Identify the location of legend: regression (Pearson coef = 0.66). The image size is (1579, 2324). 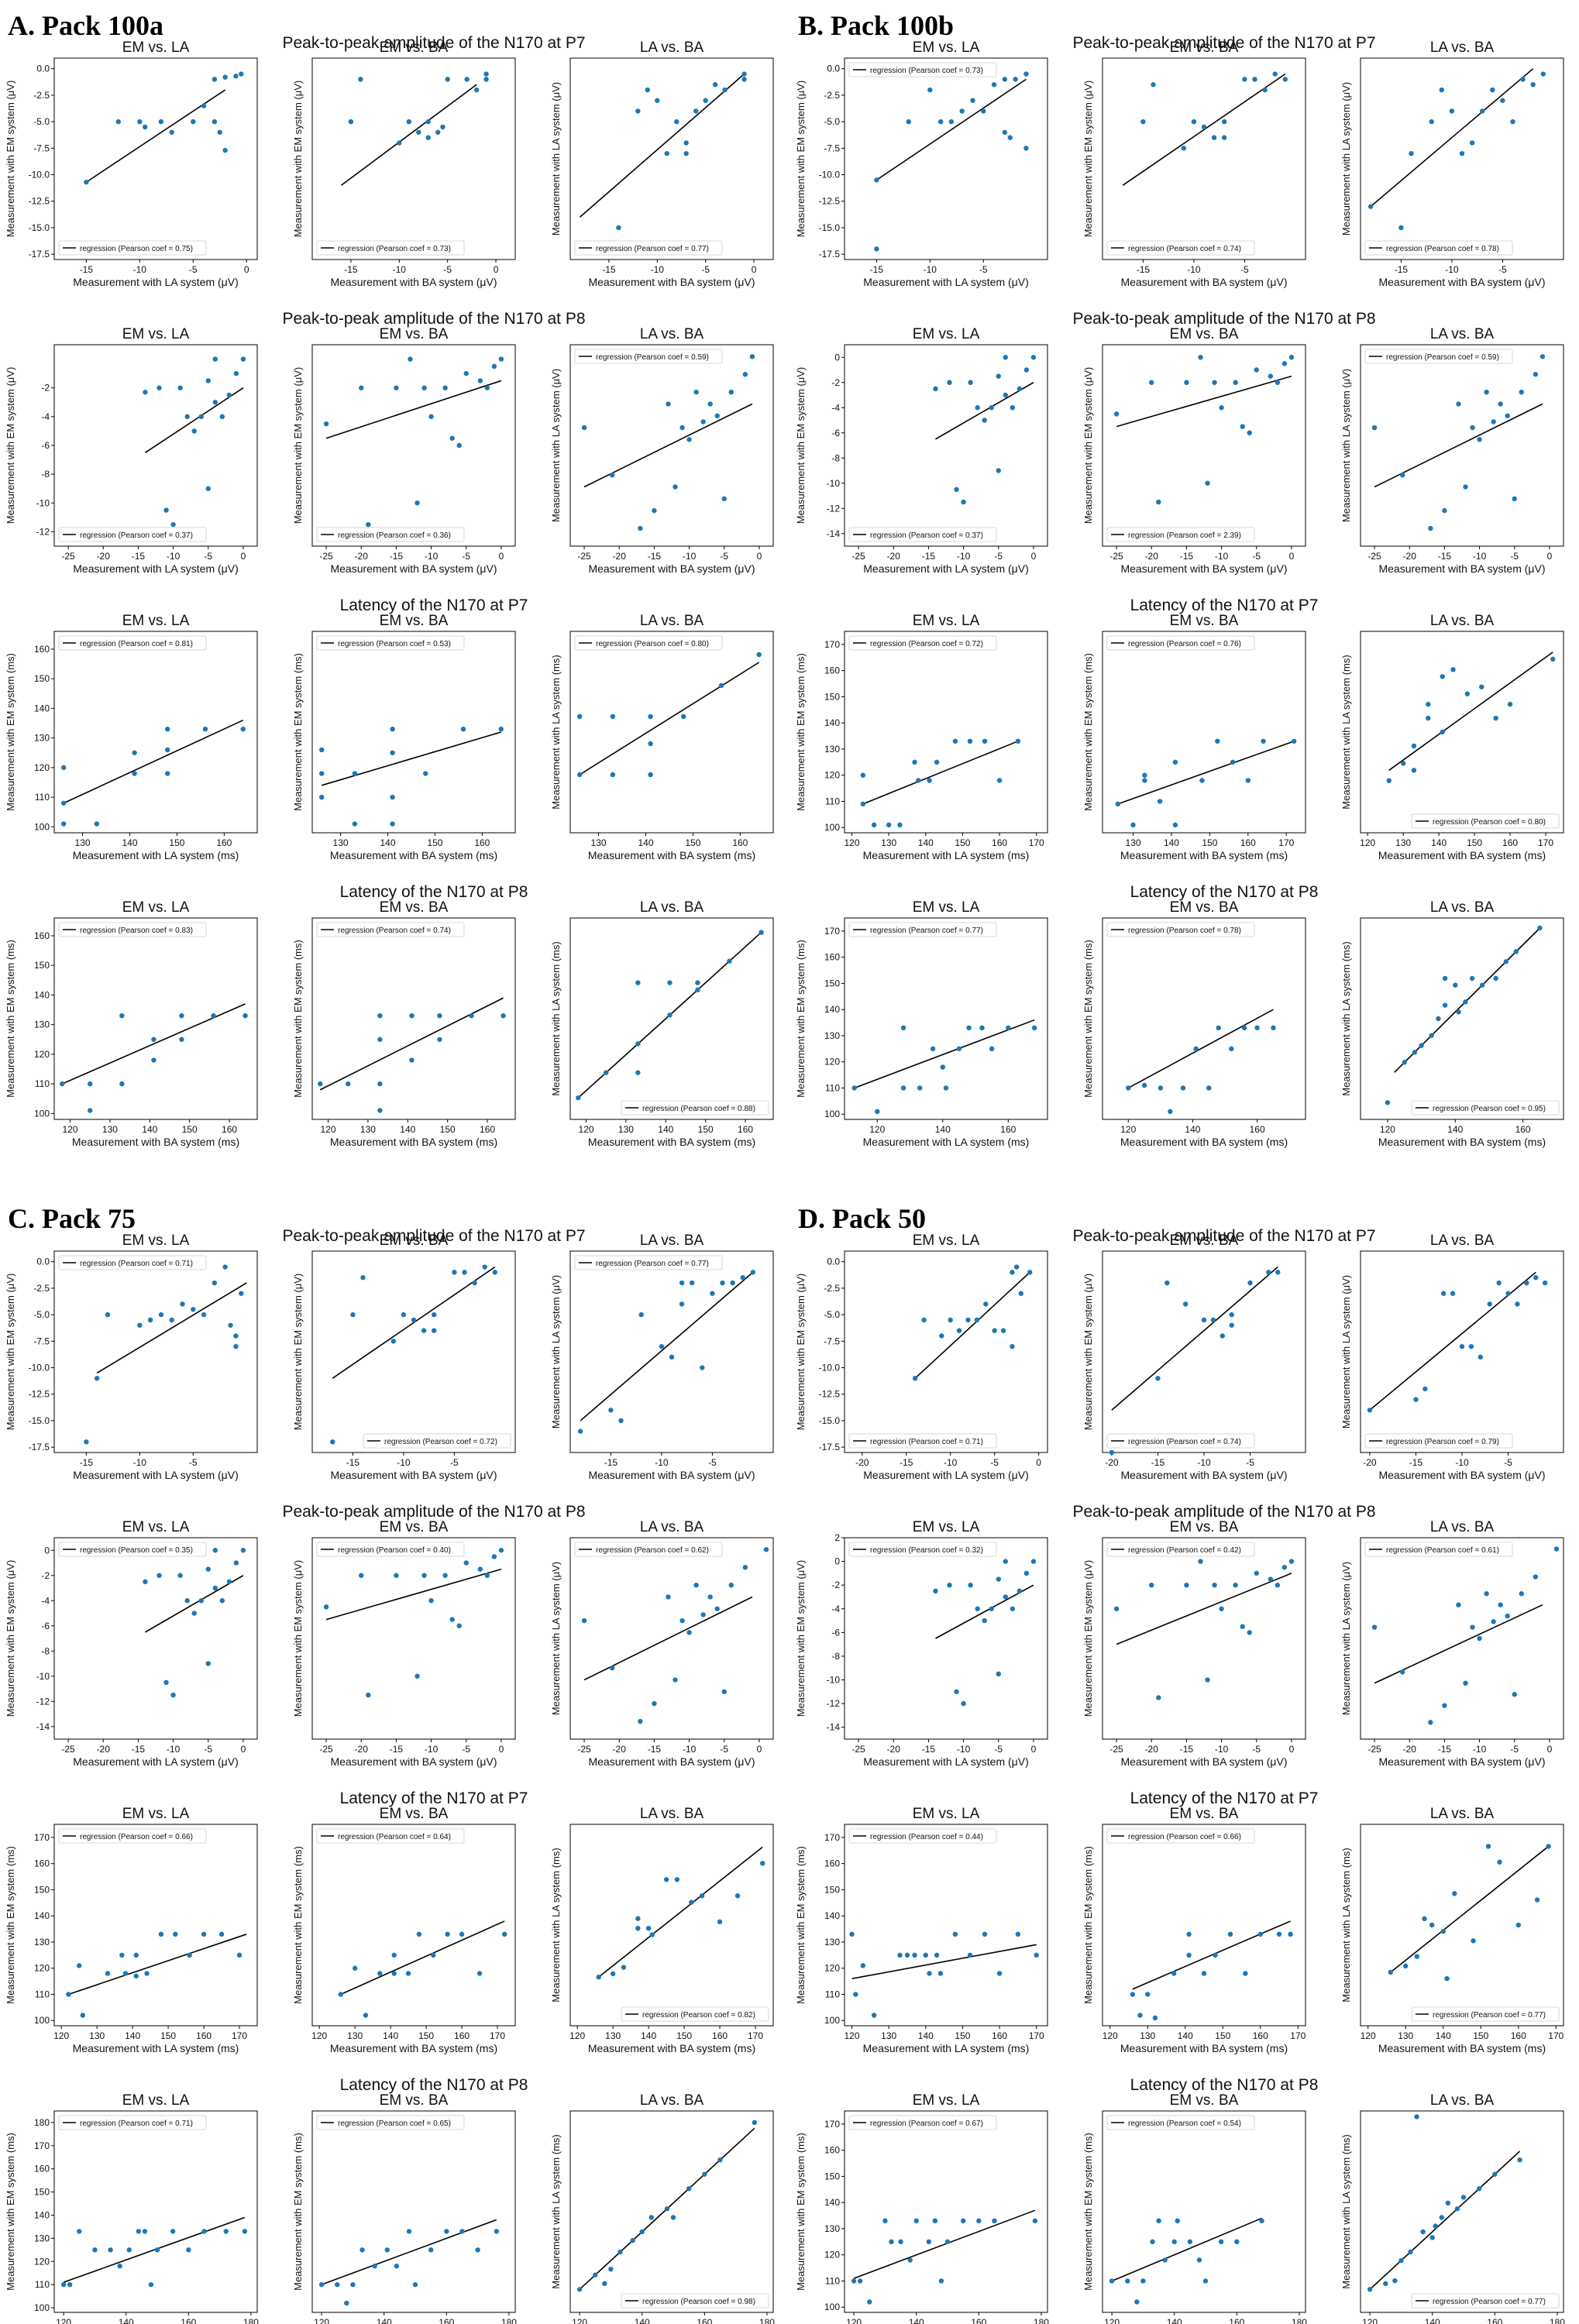
(1180, 1836).